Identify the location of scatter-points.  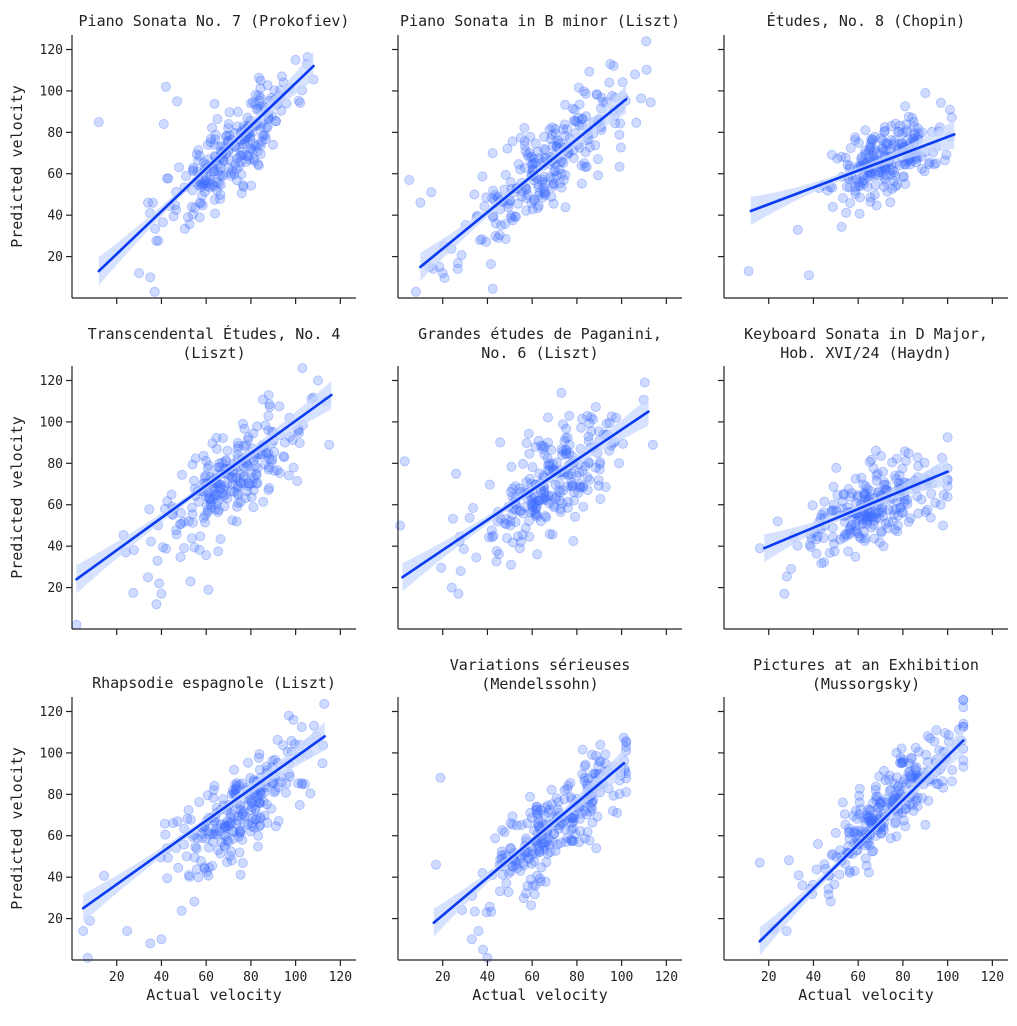
(526, 488).